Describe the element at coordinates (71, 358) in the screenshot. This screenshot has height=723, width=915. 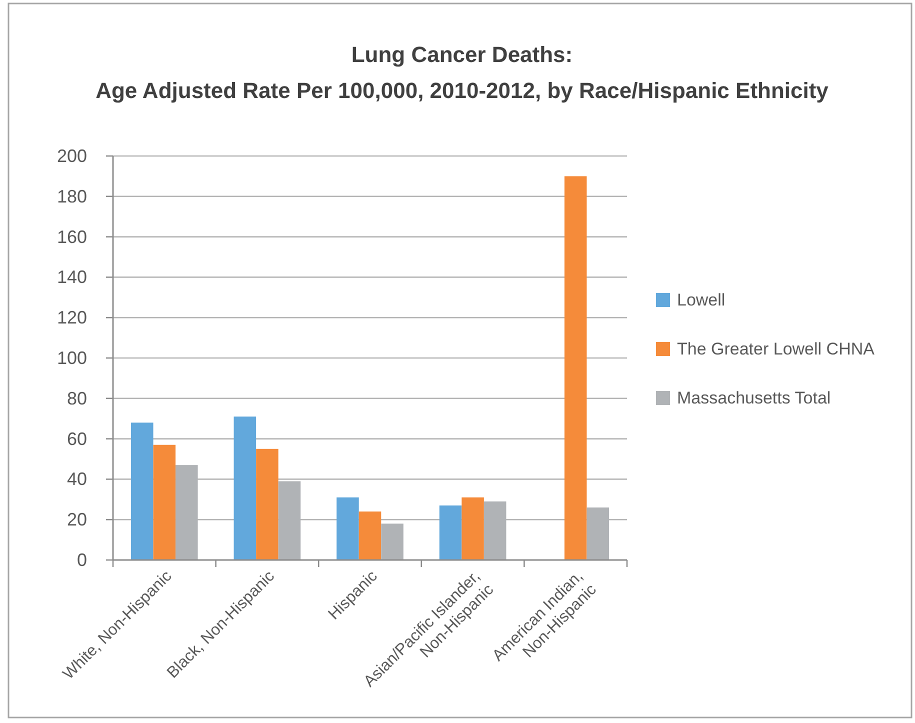
I see `y-tick-label: 100` at that location.